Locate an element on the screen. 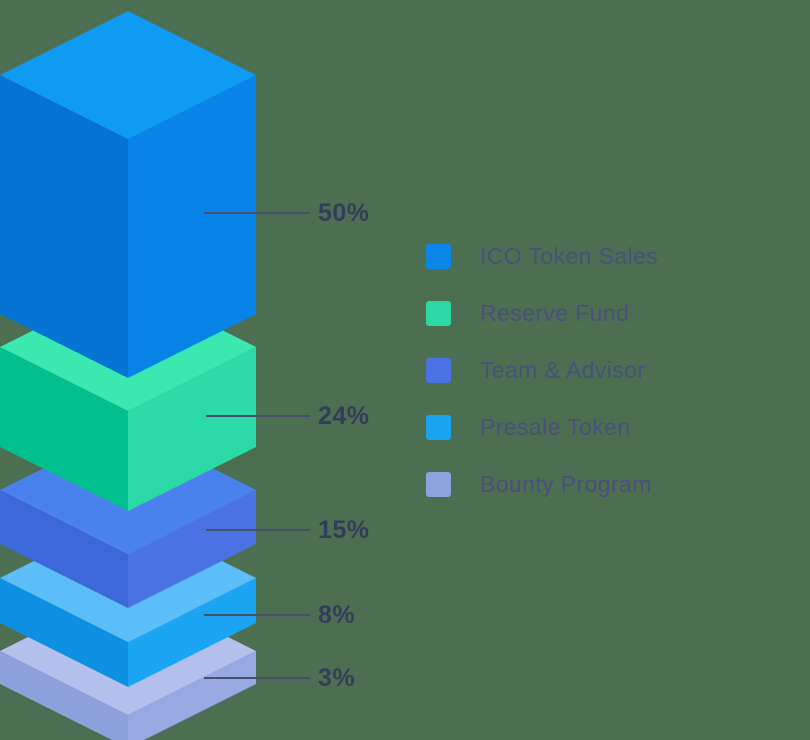  block-presale-left-face is located at coordinates (64, 632).